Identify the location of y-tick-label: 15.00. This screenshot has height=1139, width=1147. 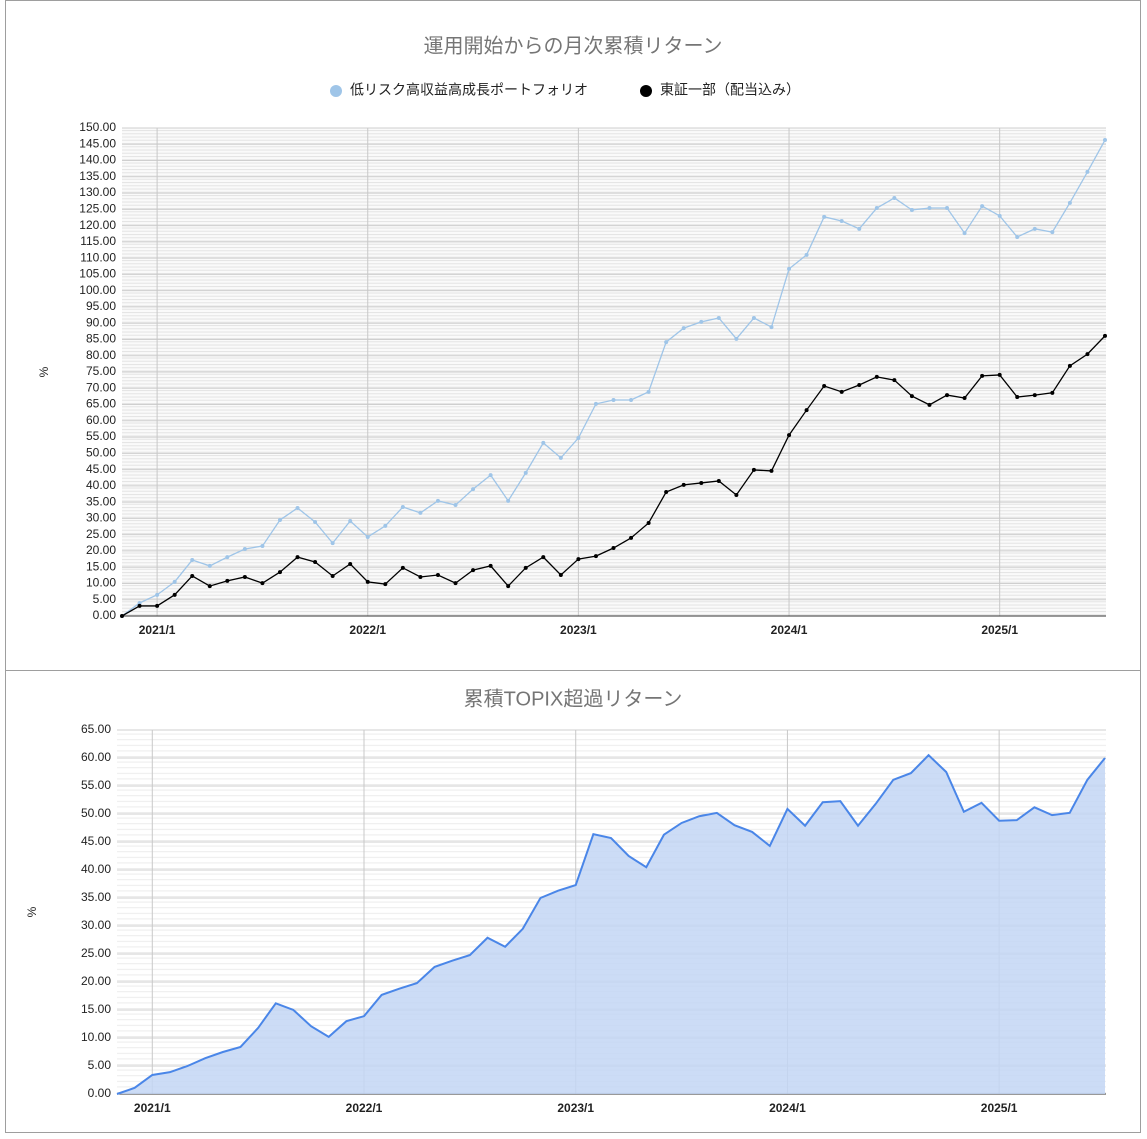
(96, 1009).